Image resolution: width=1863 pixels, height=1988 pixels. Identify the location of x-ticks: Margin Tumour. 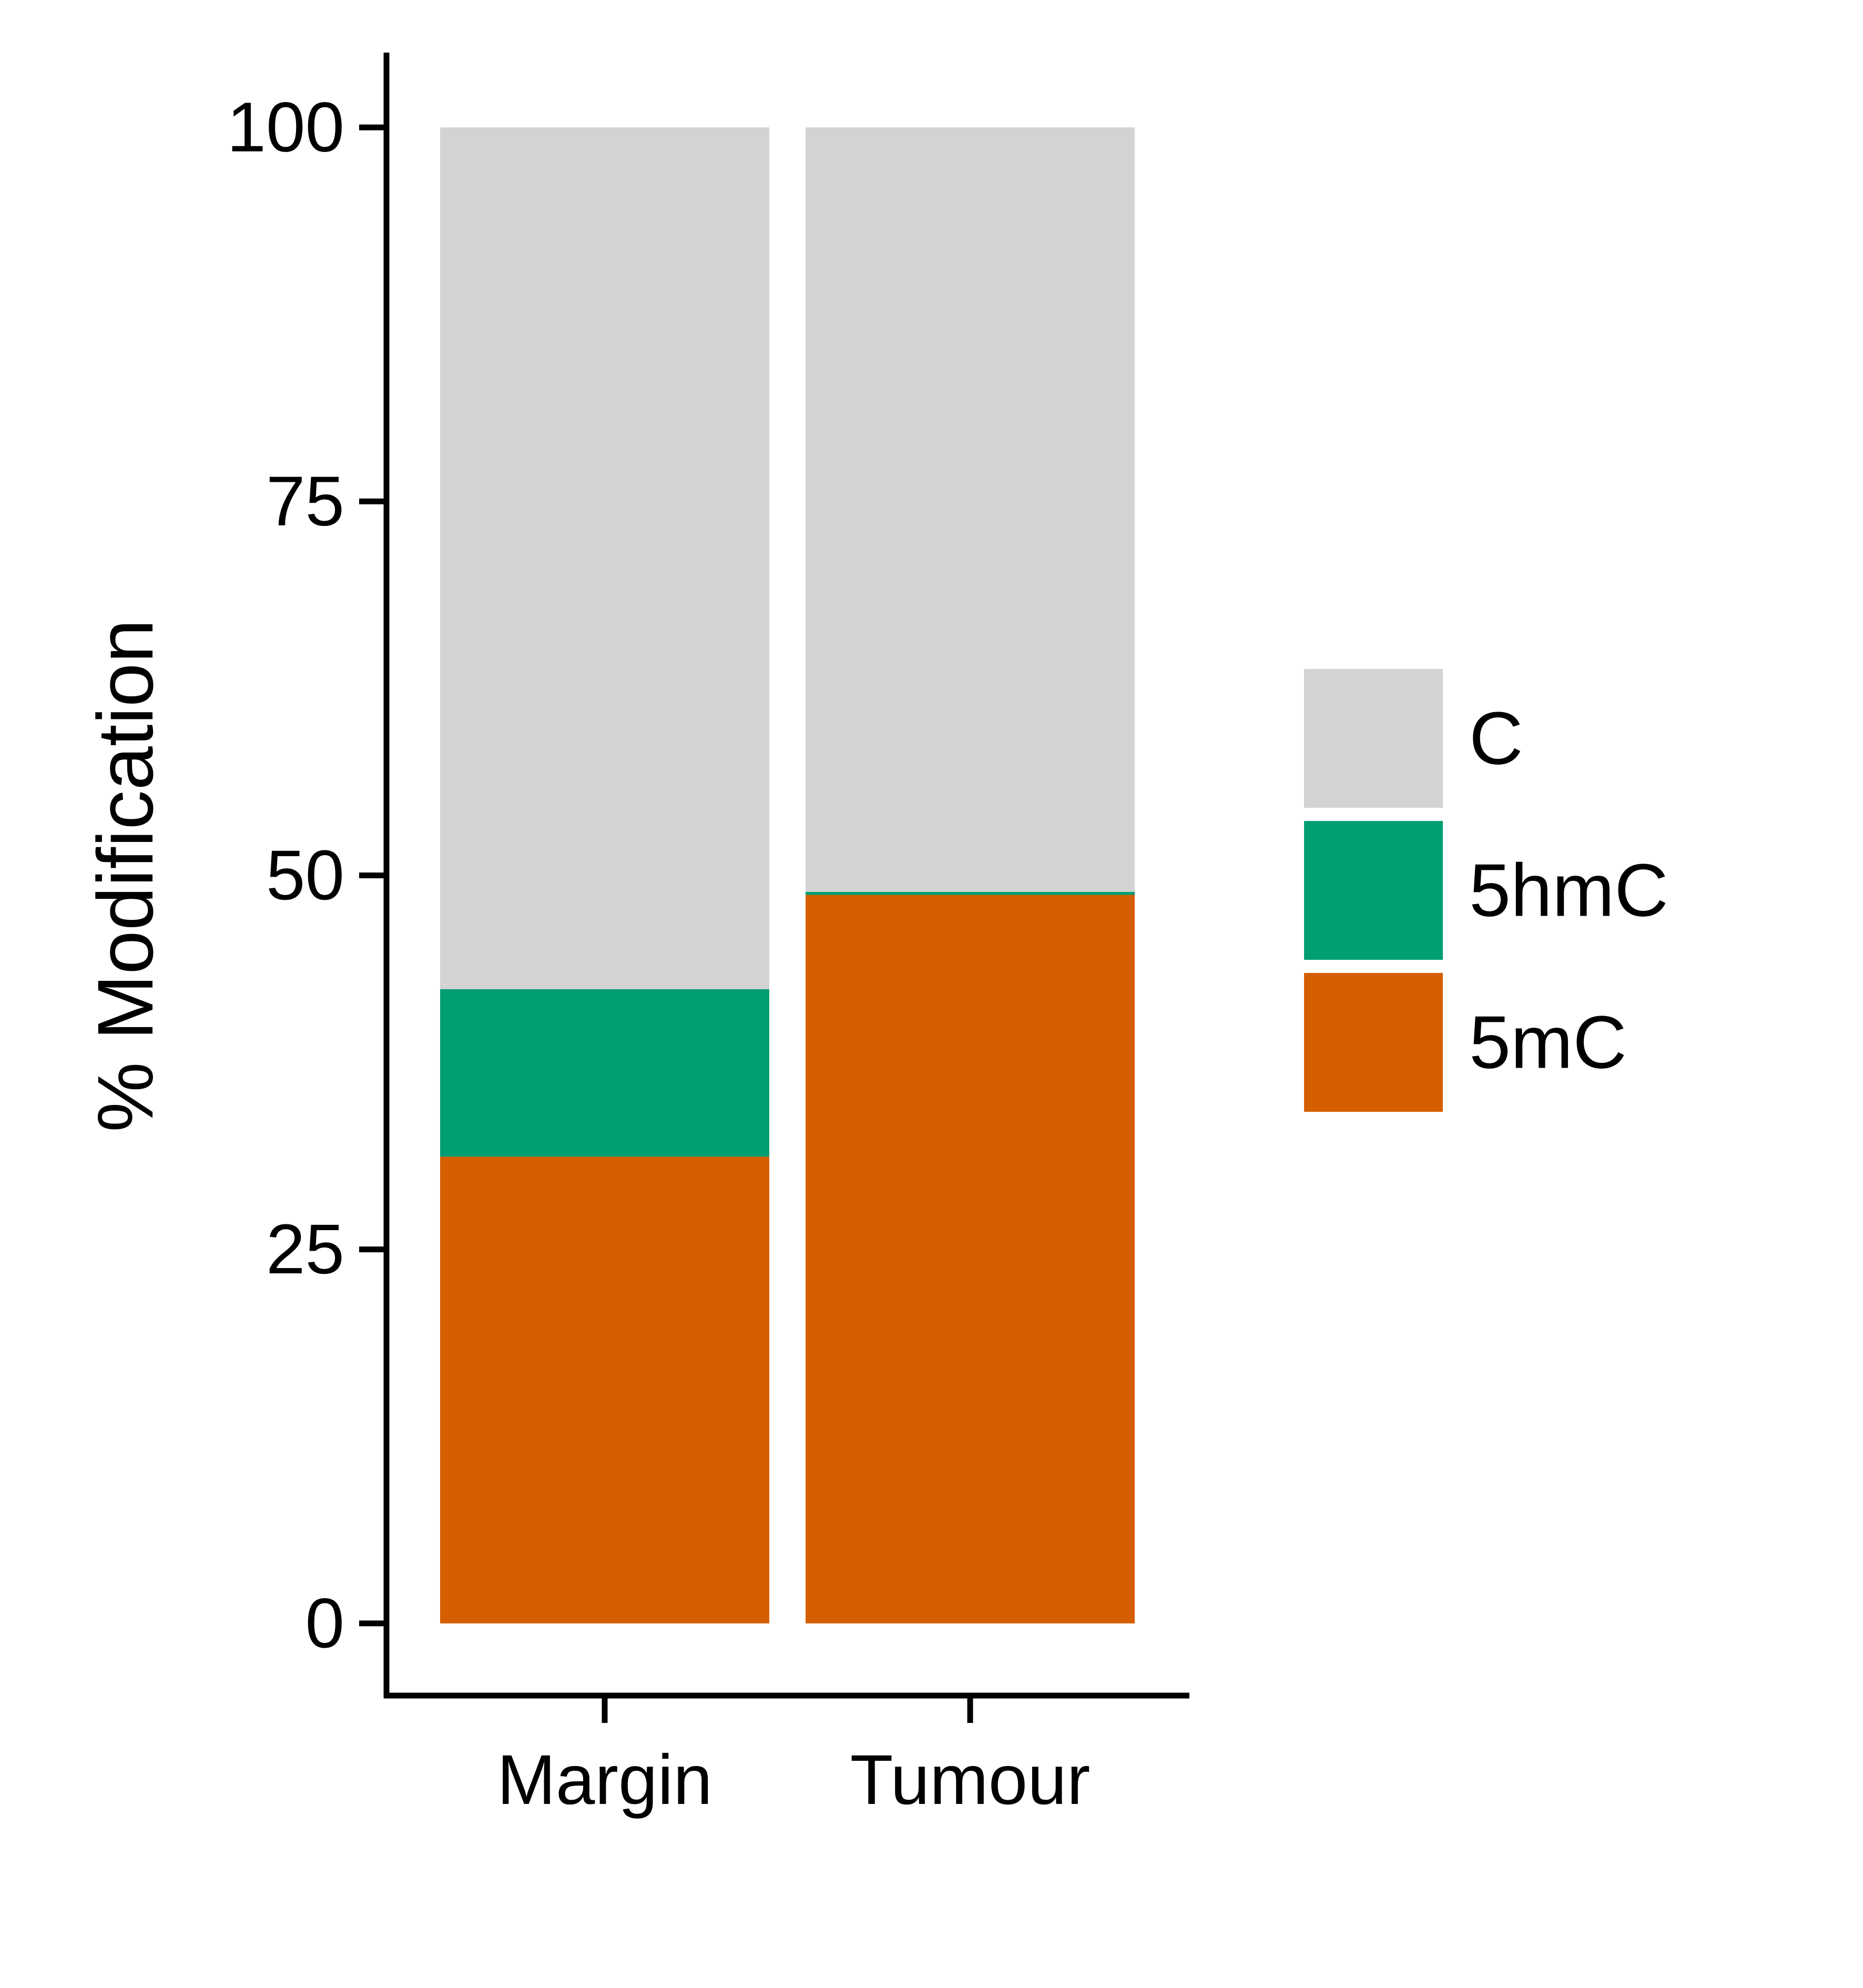
(793, 1757).